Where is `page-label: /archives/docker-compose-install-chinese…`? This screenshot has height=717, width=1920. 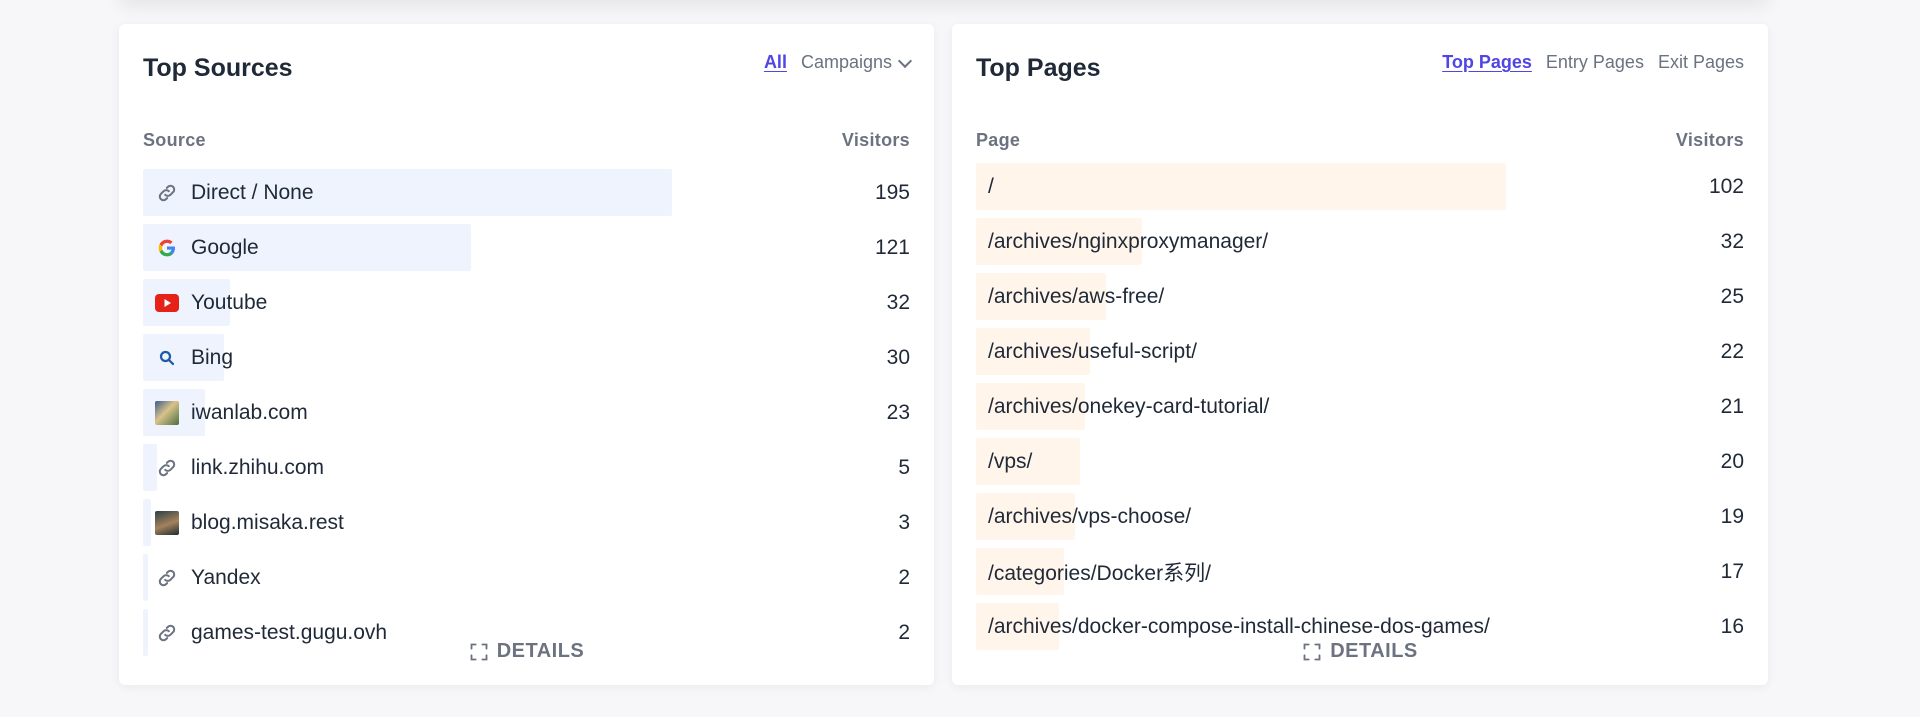 page-label: /archives/docker-compose-install-chinese… is located at coordinates (1239, 626).